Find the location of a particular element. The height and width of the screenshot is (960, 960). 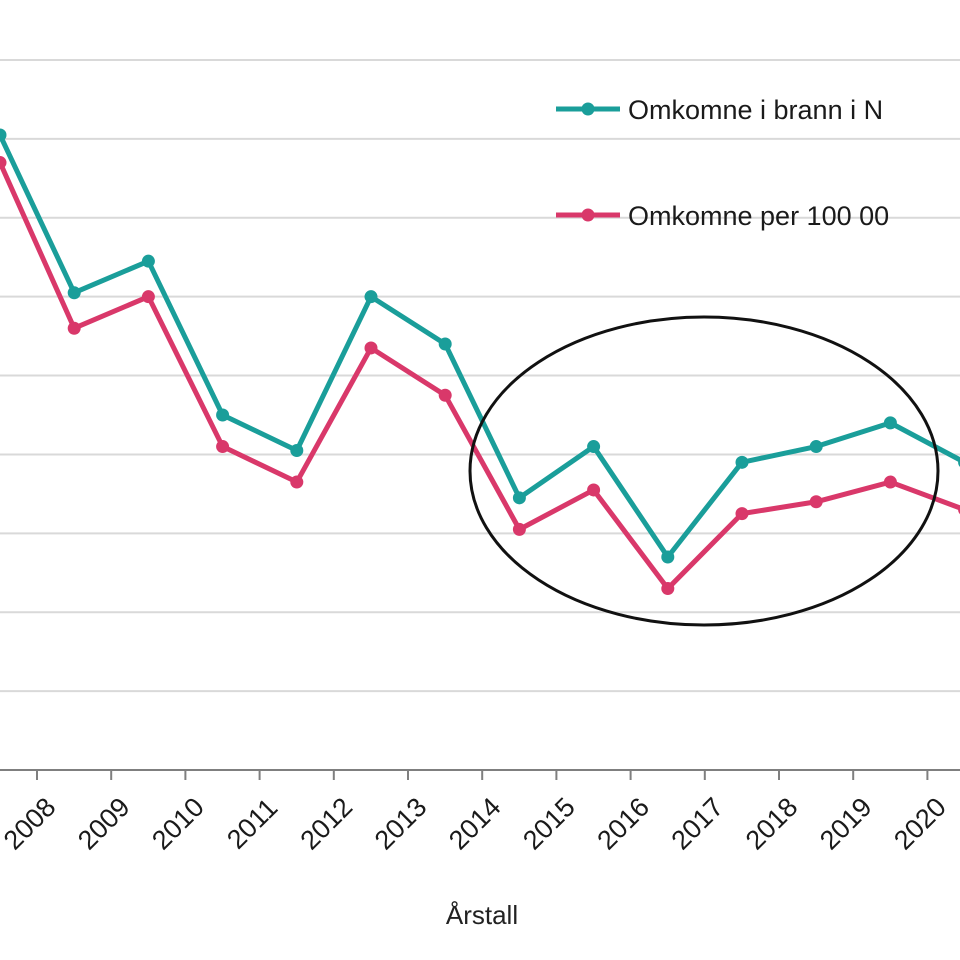

x-tick-label: 2019 is located at coordinates (846, 824).